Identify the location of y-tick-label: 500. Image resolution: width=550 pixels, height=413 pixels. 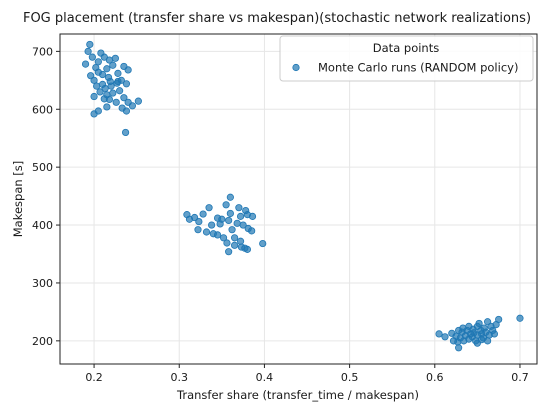
(42, 167).